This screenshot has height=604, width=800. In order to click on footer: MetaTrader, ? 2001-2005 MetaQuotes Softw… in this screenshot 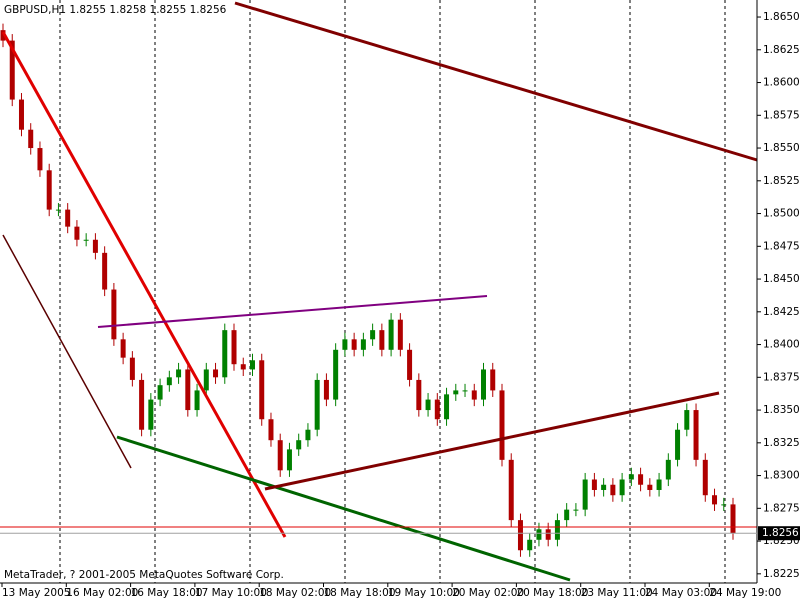, I will do `click(144, 575)`.